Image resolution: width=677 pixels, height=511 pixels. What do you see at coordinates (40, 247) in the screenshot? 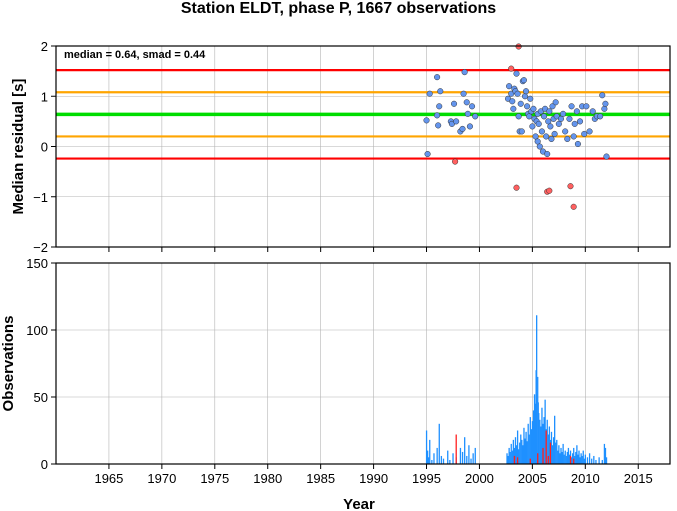
I see `y-tick-label: −2` at bounding box center [40, 247].